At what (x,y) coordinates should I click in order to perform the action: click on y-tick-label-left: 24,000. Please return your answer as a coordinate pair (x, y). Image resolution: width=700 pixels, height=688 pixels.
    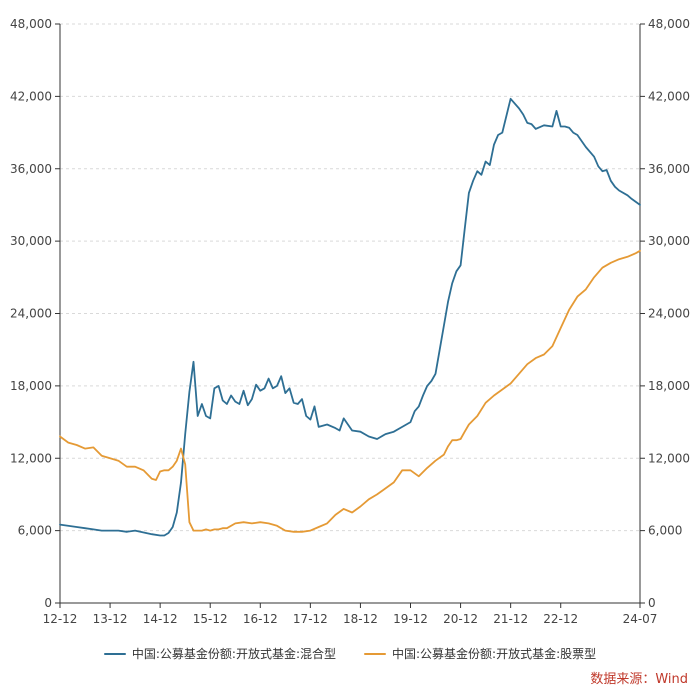
    Looking at the image, I should click on (31, 314).